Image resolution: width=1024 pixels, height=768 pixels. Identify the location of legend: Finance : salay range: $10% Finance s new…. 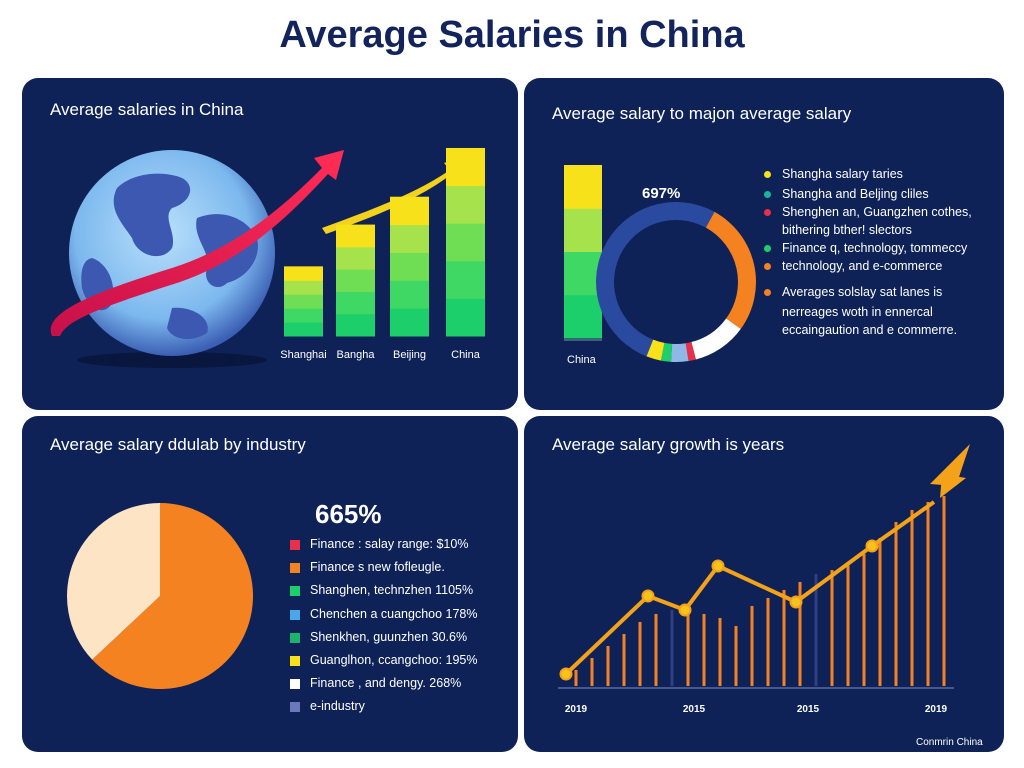
(400, 628).